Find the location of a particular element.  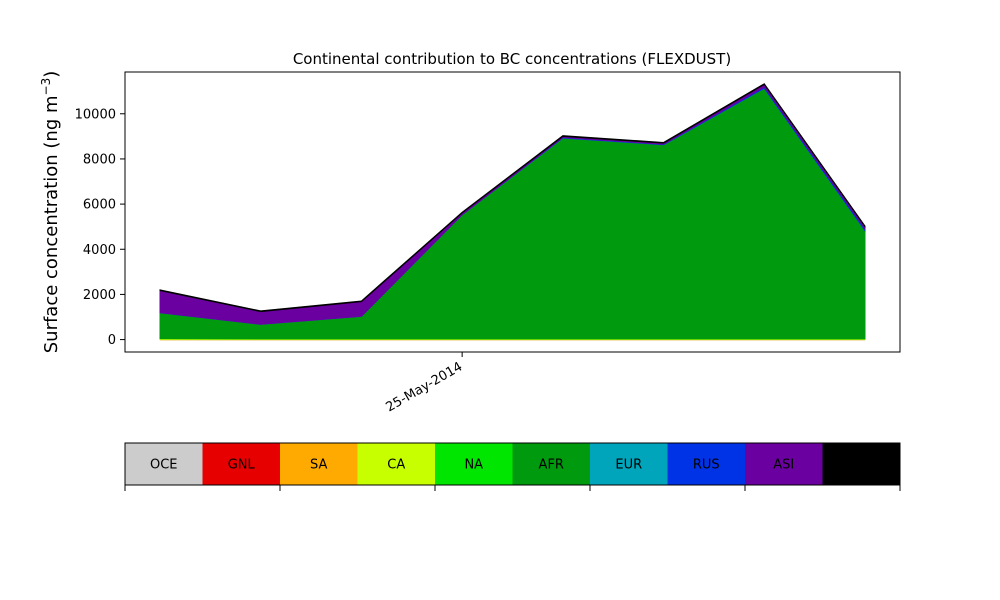

legend-swatch-gnl is located at coordinates (241, 464).